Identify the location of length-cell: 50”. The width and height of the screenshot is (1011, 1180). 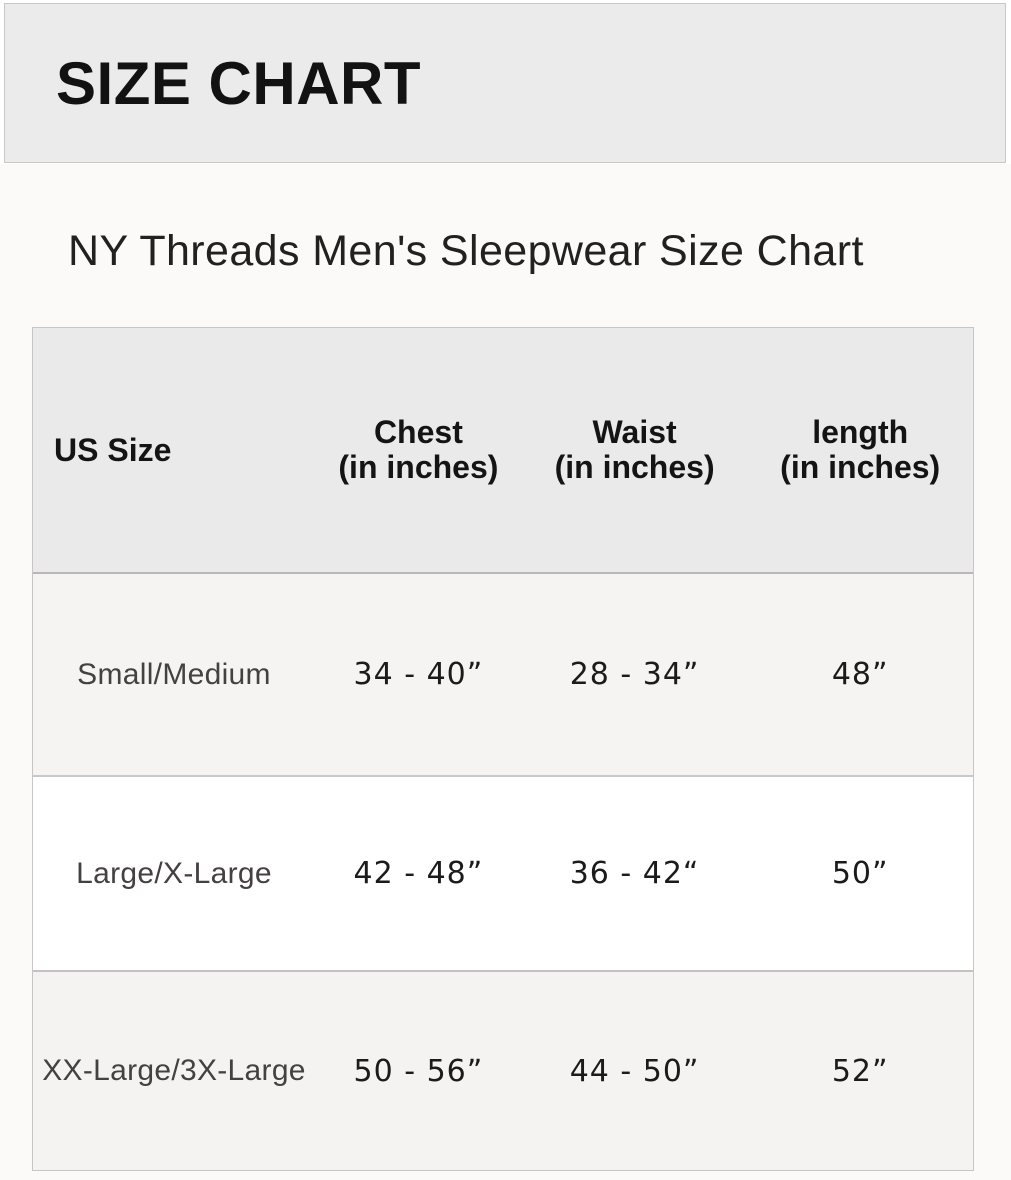
(860, 873).